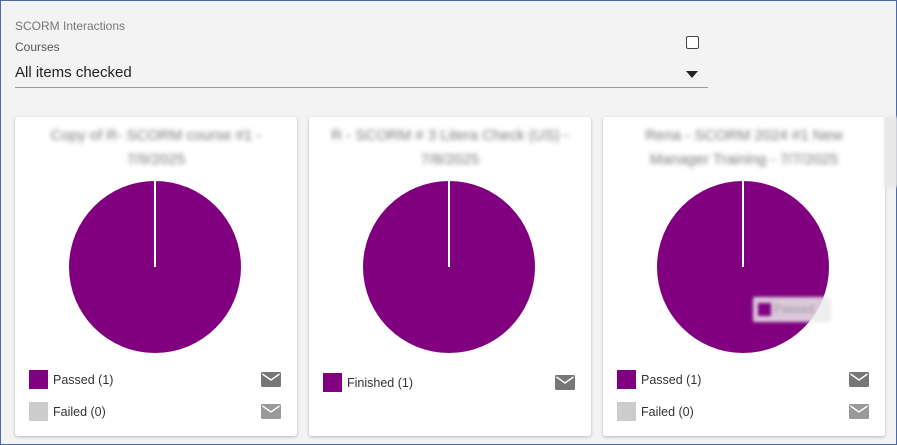 This screenshot has width=897, height=445. What do you see at coordinates (380, 383) in the screenshot?
I see `legend-label: Finished (1)` at bounding box center [380, 383].